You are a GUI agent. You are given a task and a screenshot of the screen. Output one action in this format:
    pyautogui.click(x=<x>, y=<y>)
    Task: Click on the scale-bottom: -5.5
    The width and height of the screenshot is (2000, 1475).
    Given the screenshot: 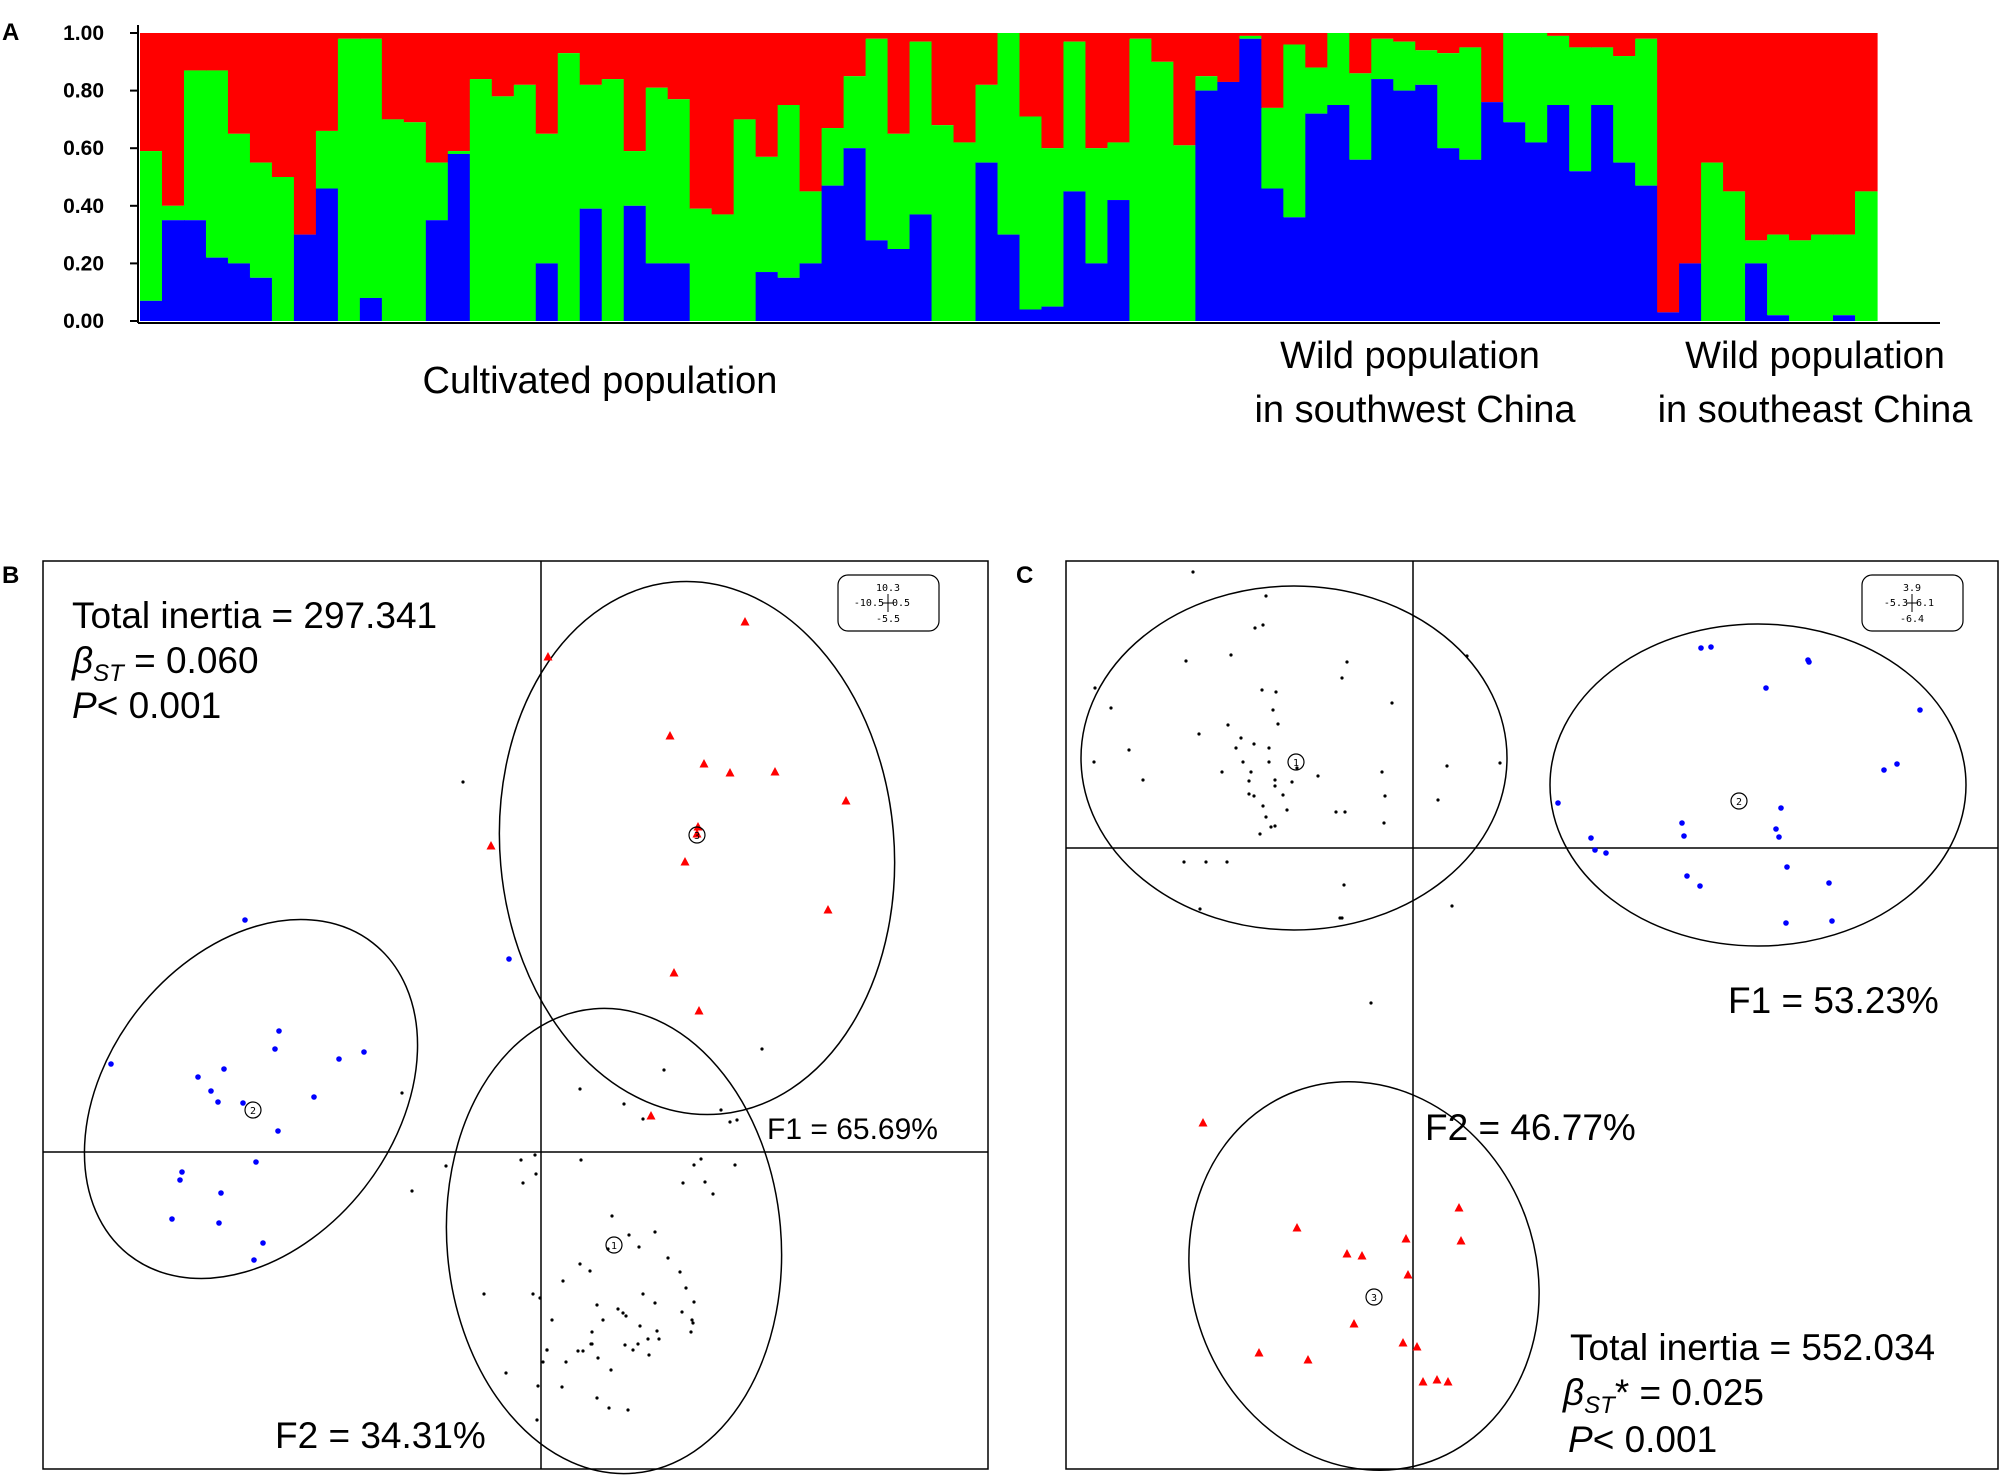 What is the action you would take?
    pyautogui.click(x=888, y=619)
    